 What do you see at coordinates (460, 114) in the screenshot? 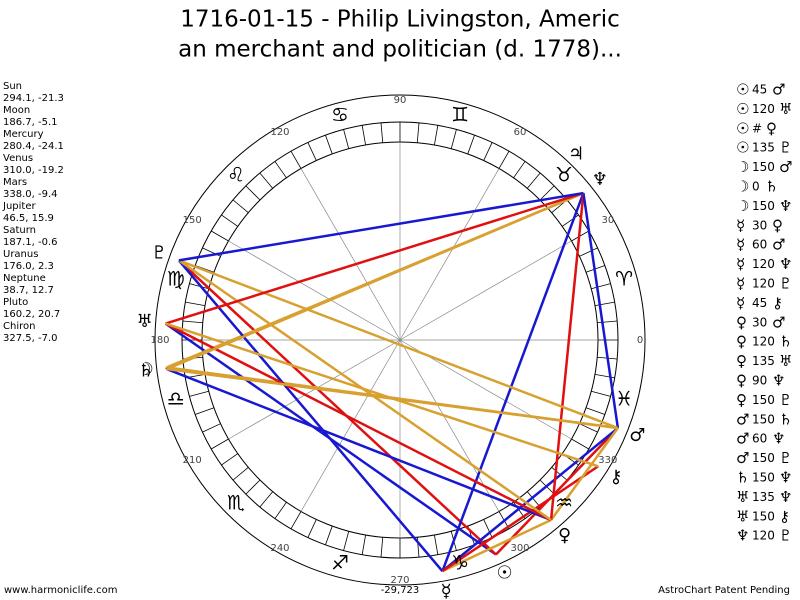
I see `zodiac-sign: ♊` at bounding box center [460, 114].